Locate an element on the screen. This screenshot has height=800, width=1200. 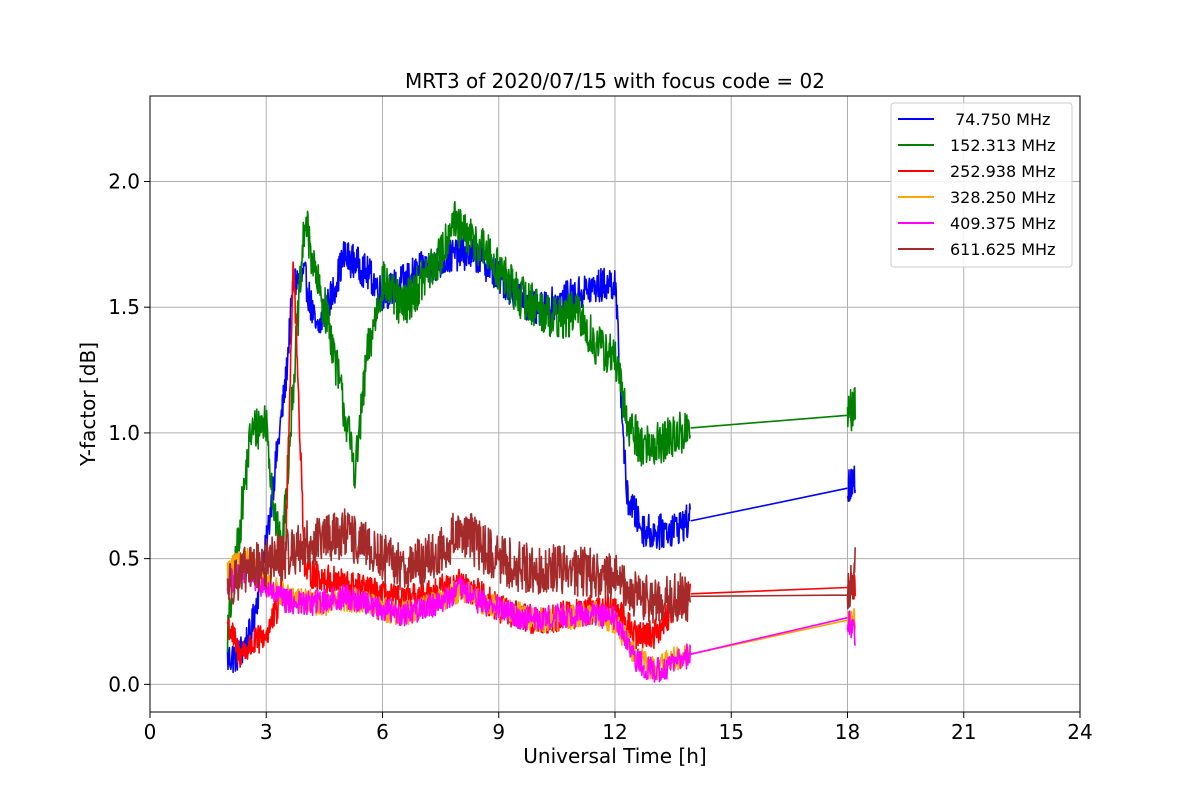
y-tick-label: 0.5 is located at coordinates (124, 559).